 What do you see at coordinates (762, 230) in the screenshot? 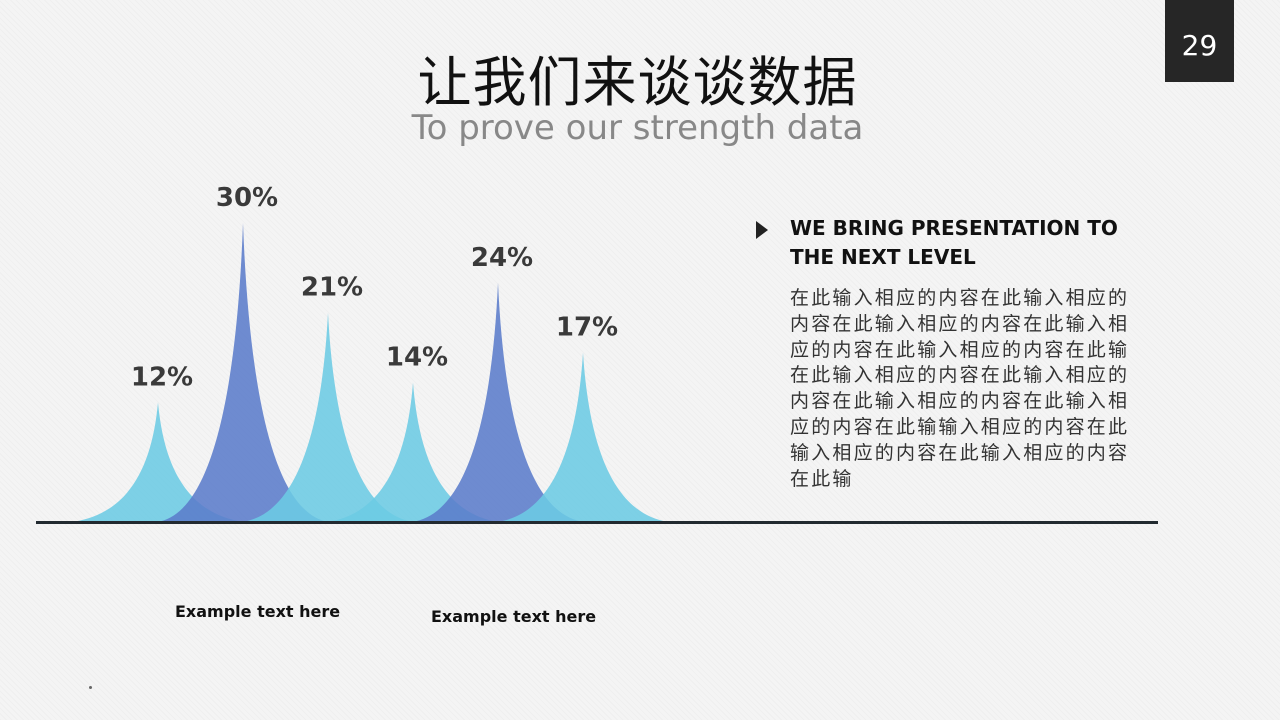
I see `bullet-arrow-icon` at bounding box center [762, 230].